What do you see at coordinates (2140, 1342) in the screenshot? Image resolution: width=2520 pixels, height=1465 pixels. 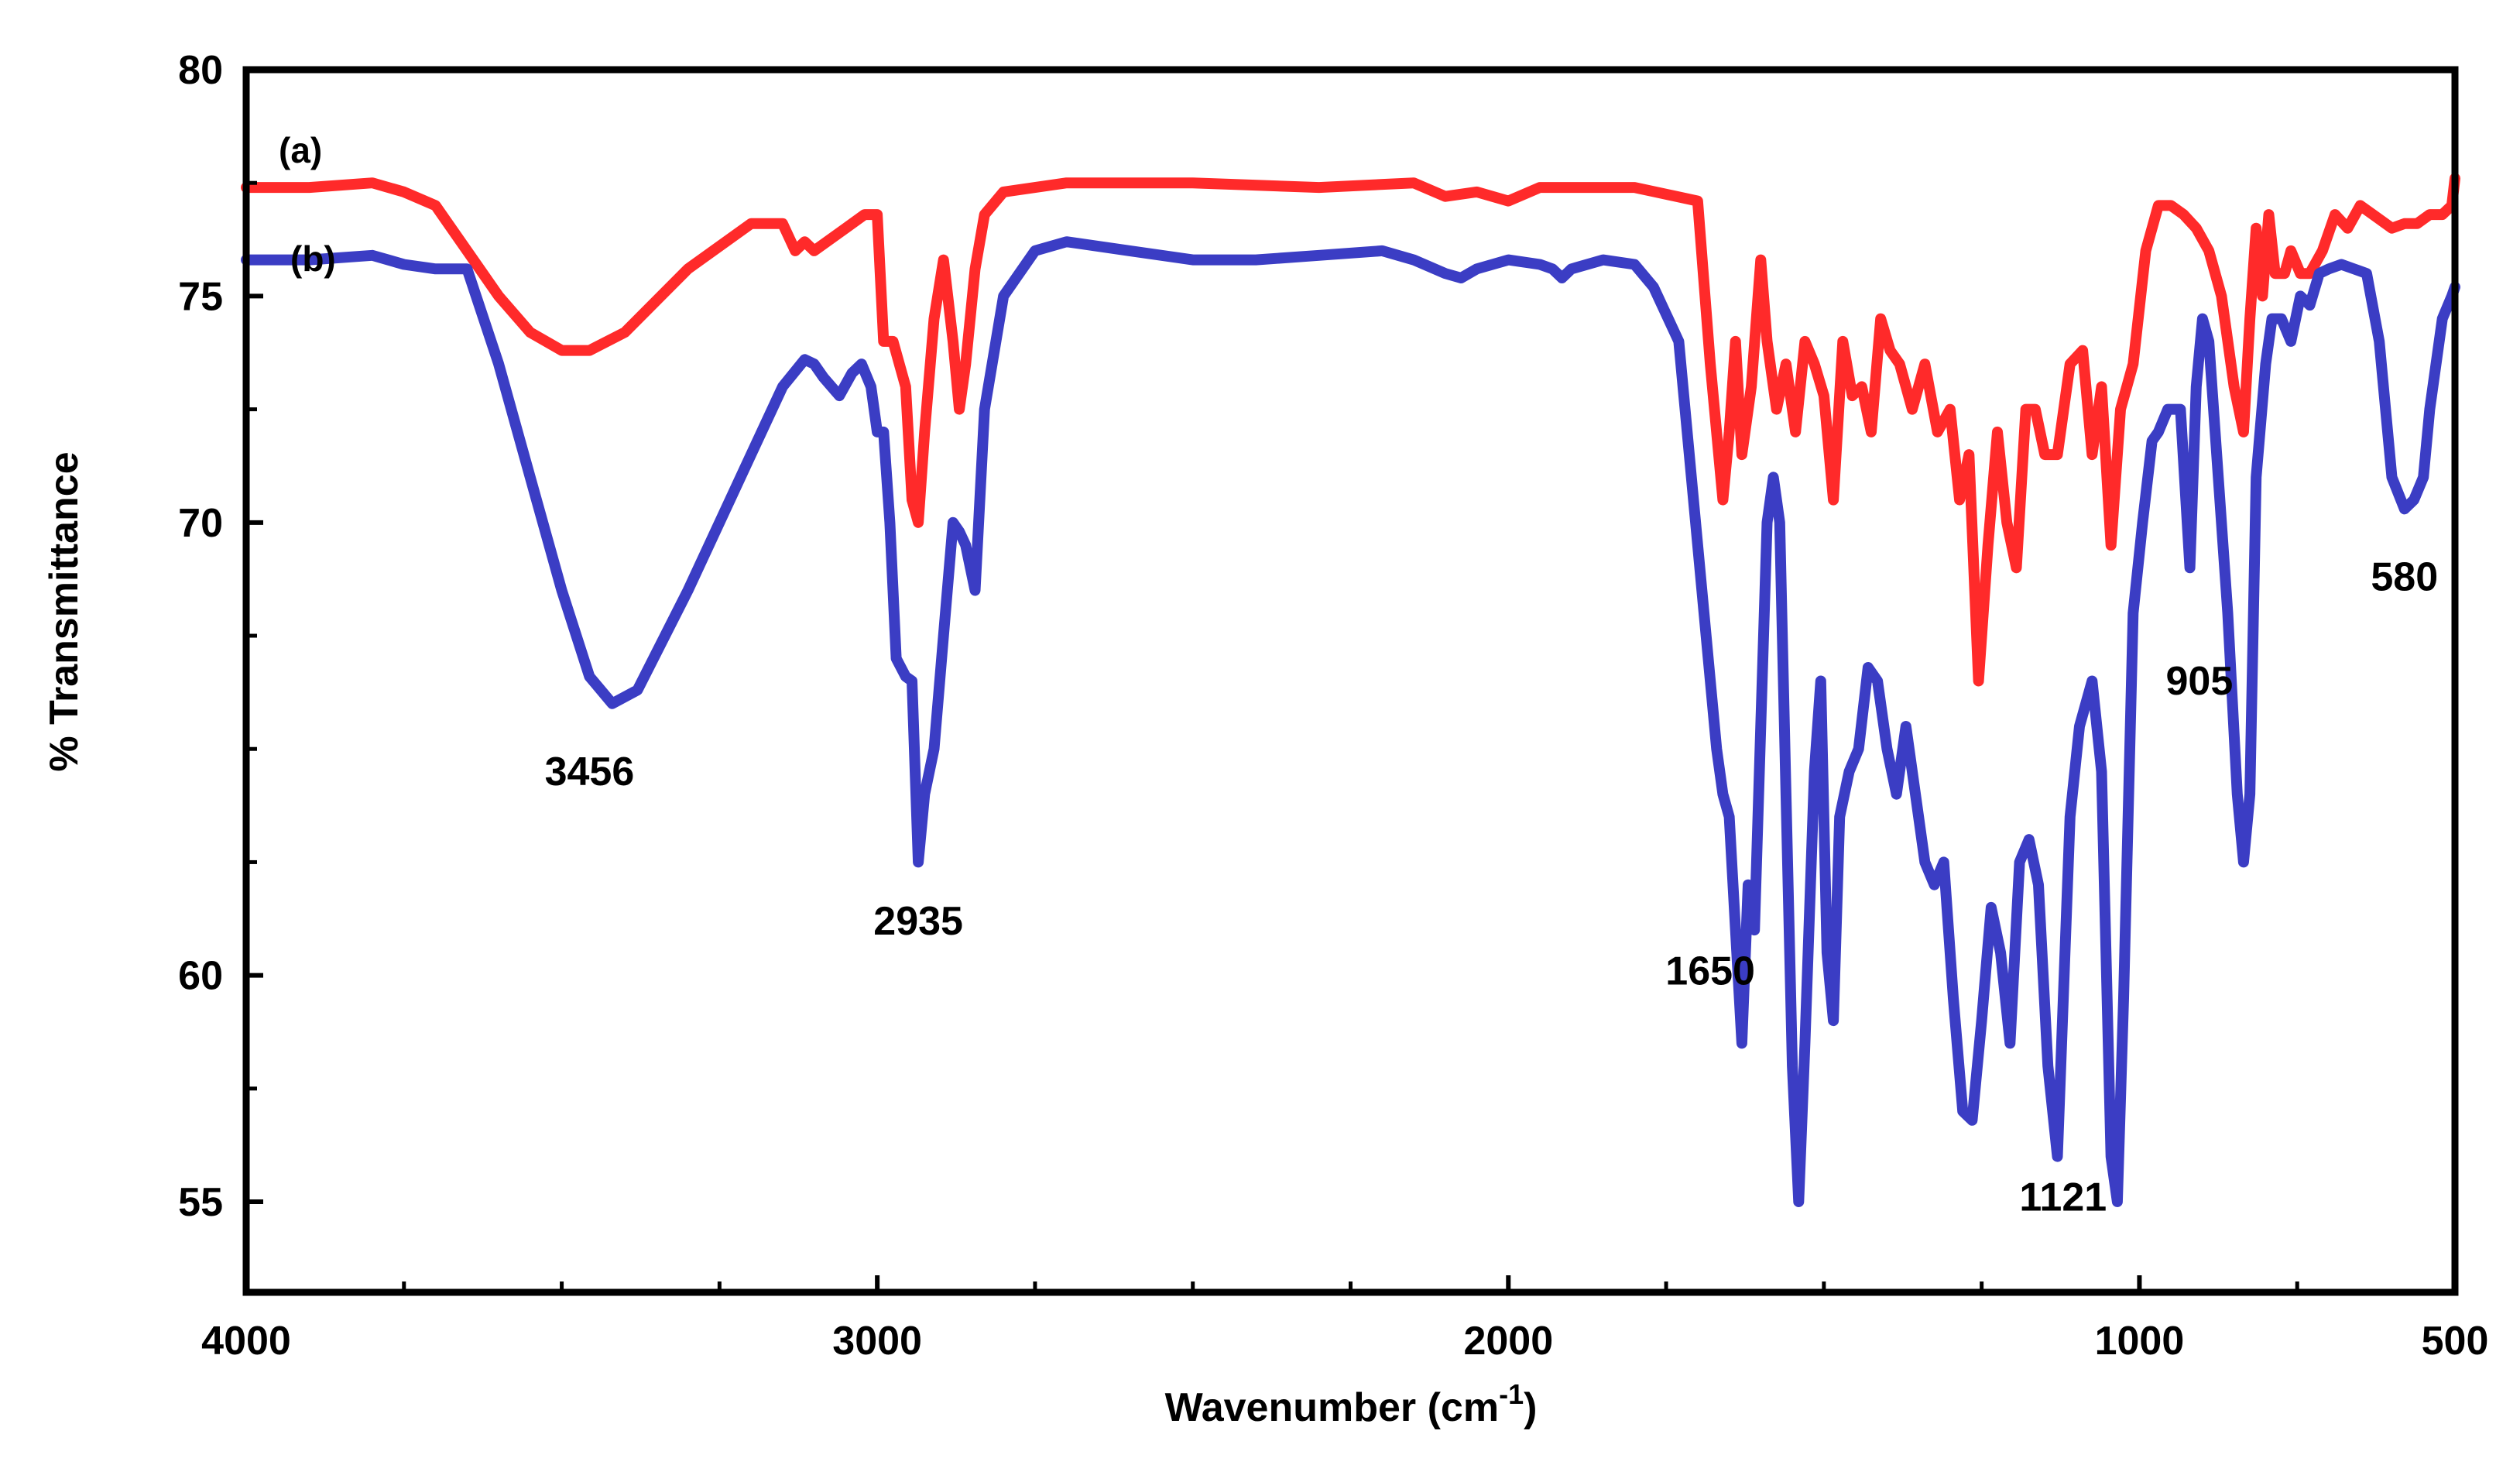 I see `x-tick-label: 1000` at bounding box center [2140, 1342].